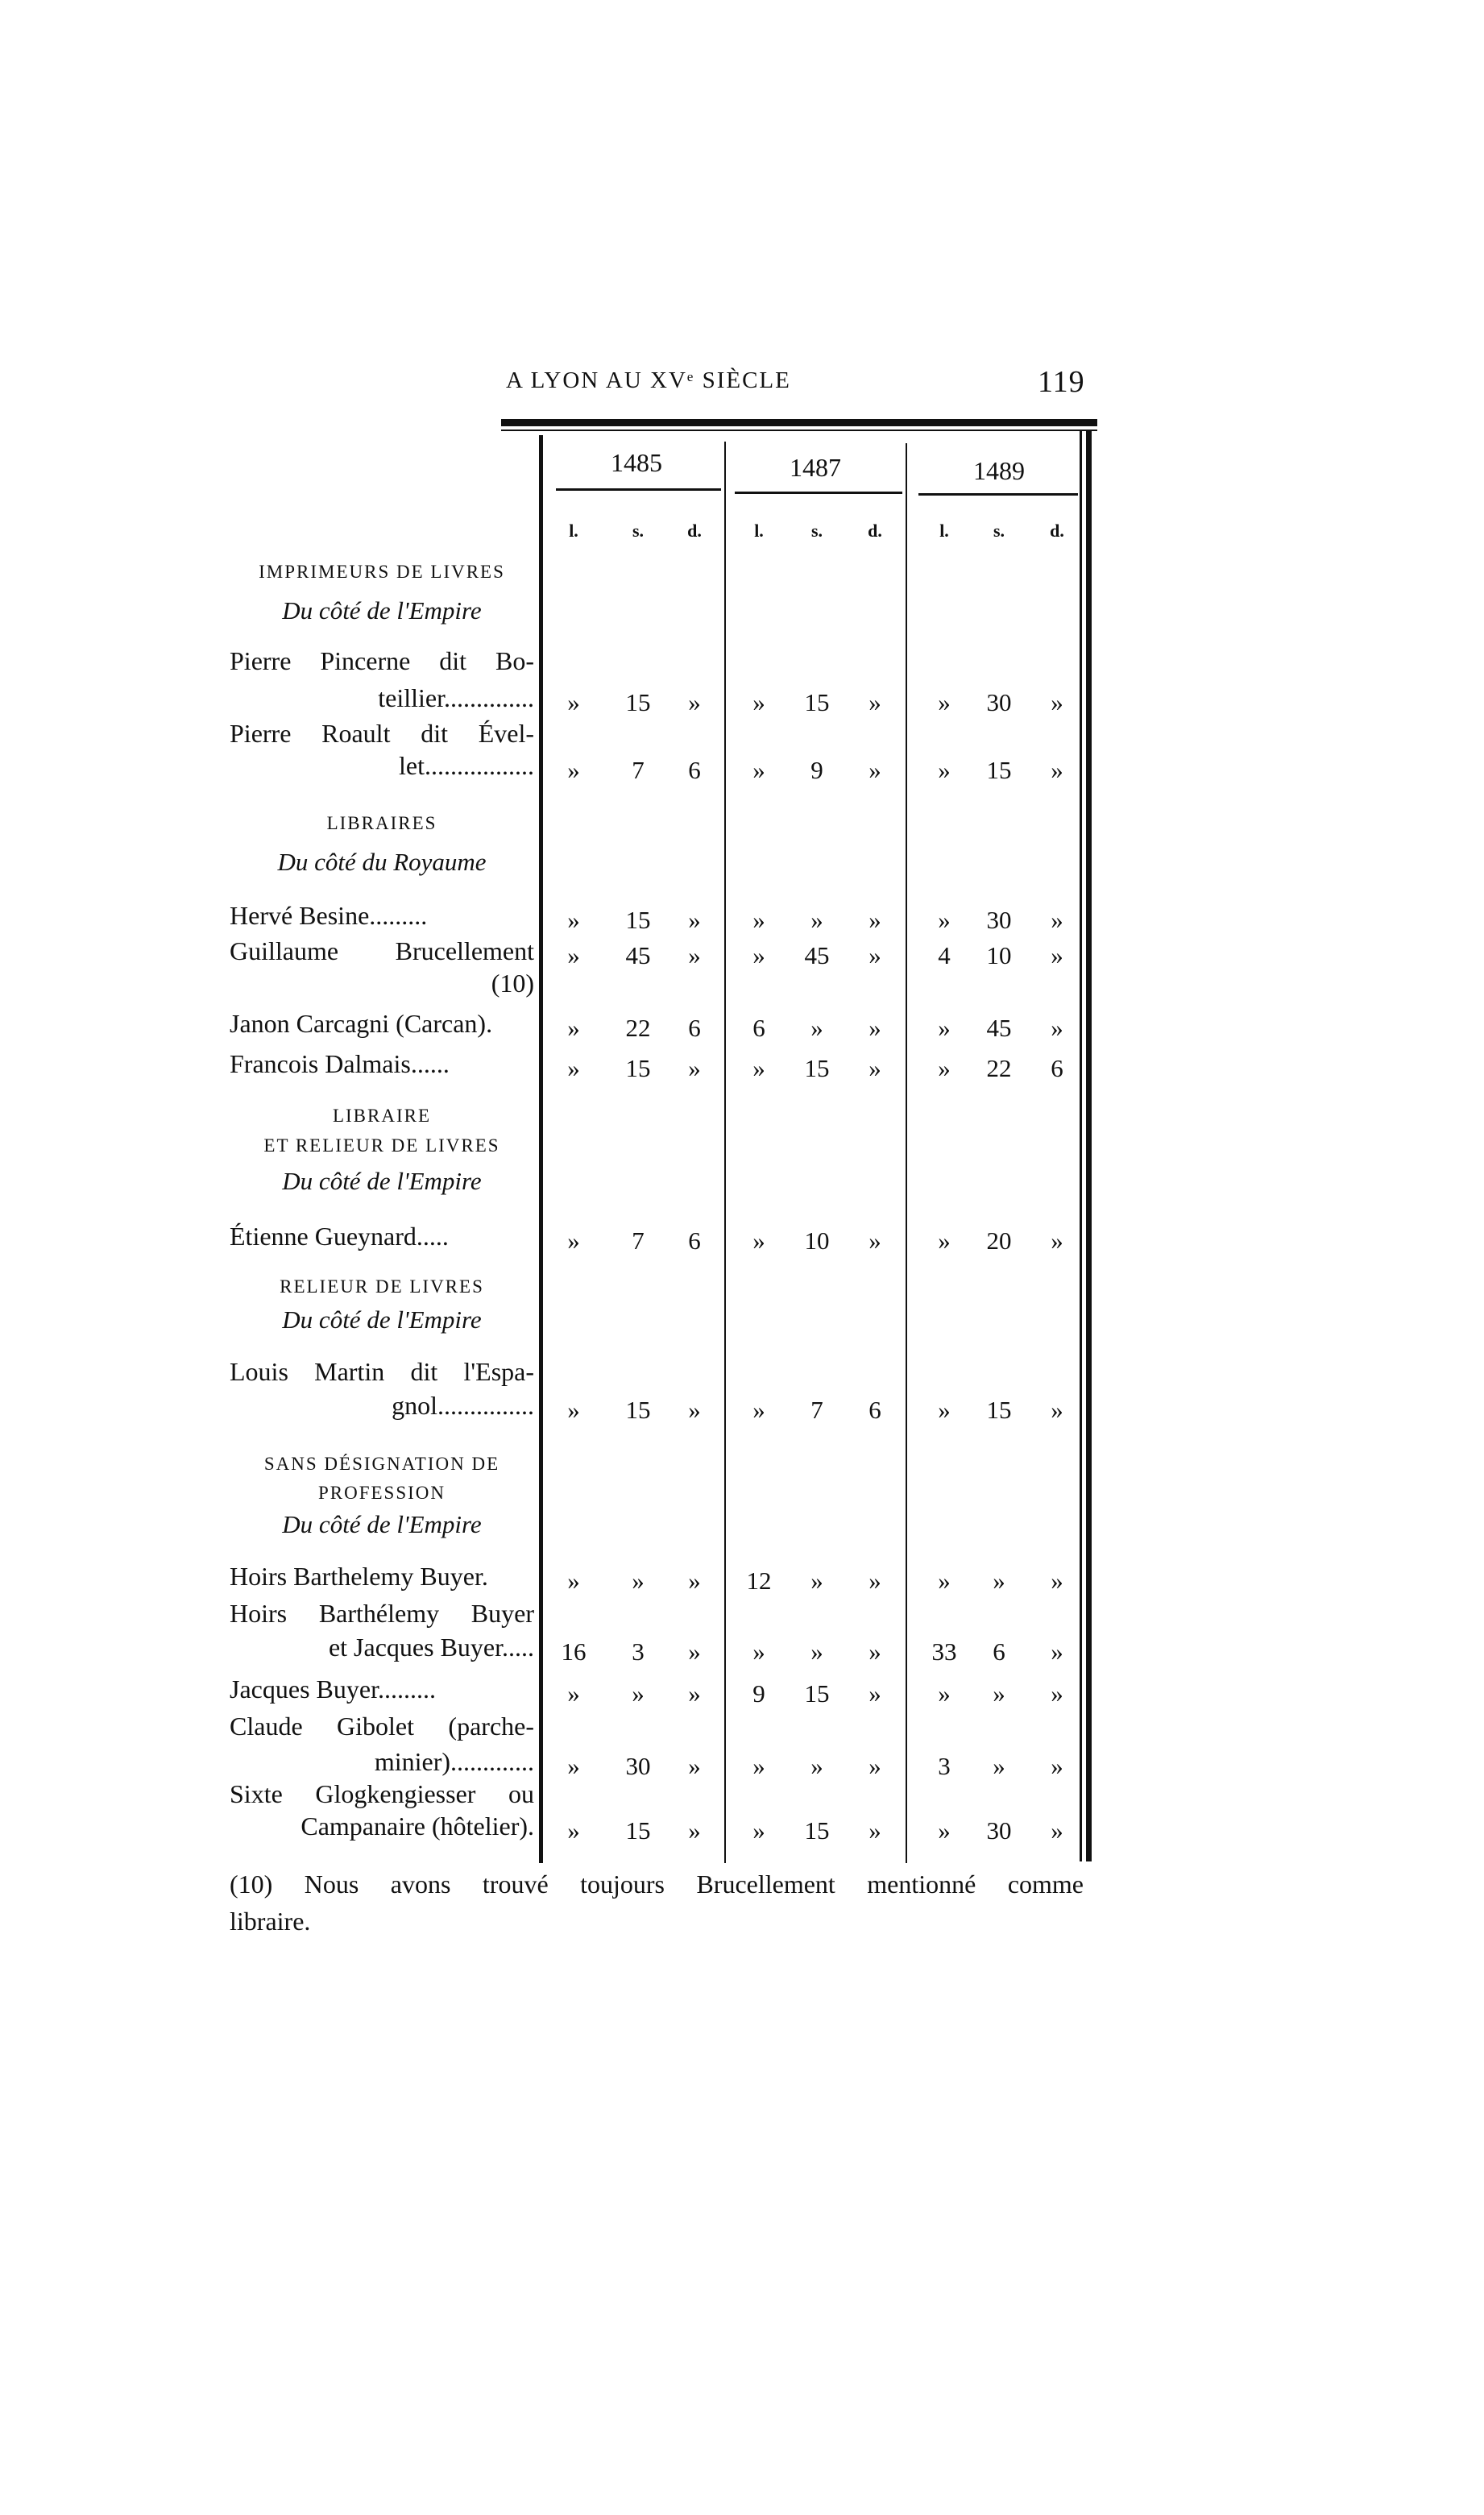  Describe the element at coordinates (648, 380) in the screenshot. I see `running-title: A LYON AU XVᵉ SIÈCLE` at that location.